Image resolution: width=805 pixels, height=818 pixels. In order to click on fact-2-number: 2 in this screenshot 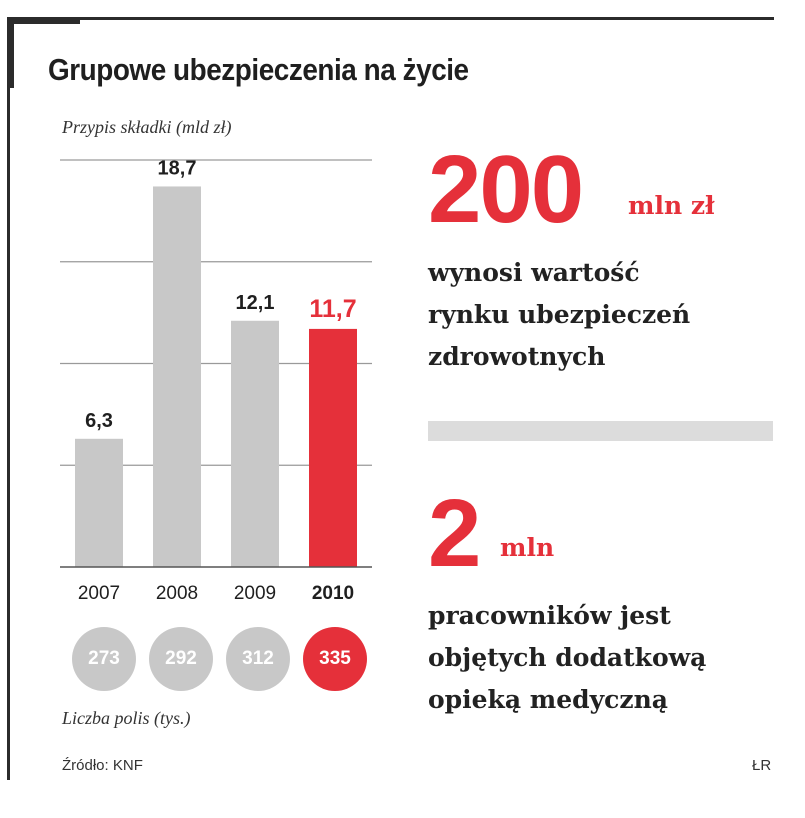, I will do `click(454, 533)`.